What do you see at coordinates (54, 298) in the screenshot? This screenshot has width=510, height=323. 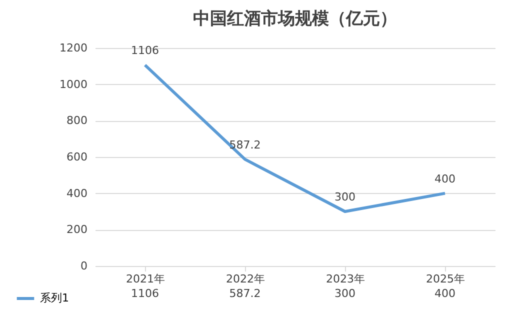 I see `legend-label: 系列1` at bounding box center [54, 298].